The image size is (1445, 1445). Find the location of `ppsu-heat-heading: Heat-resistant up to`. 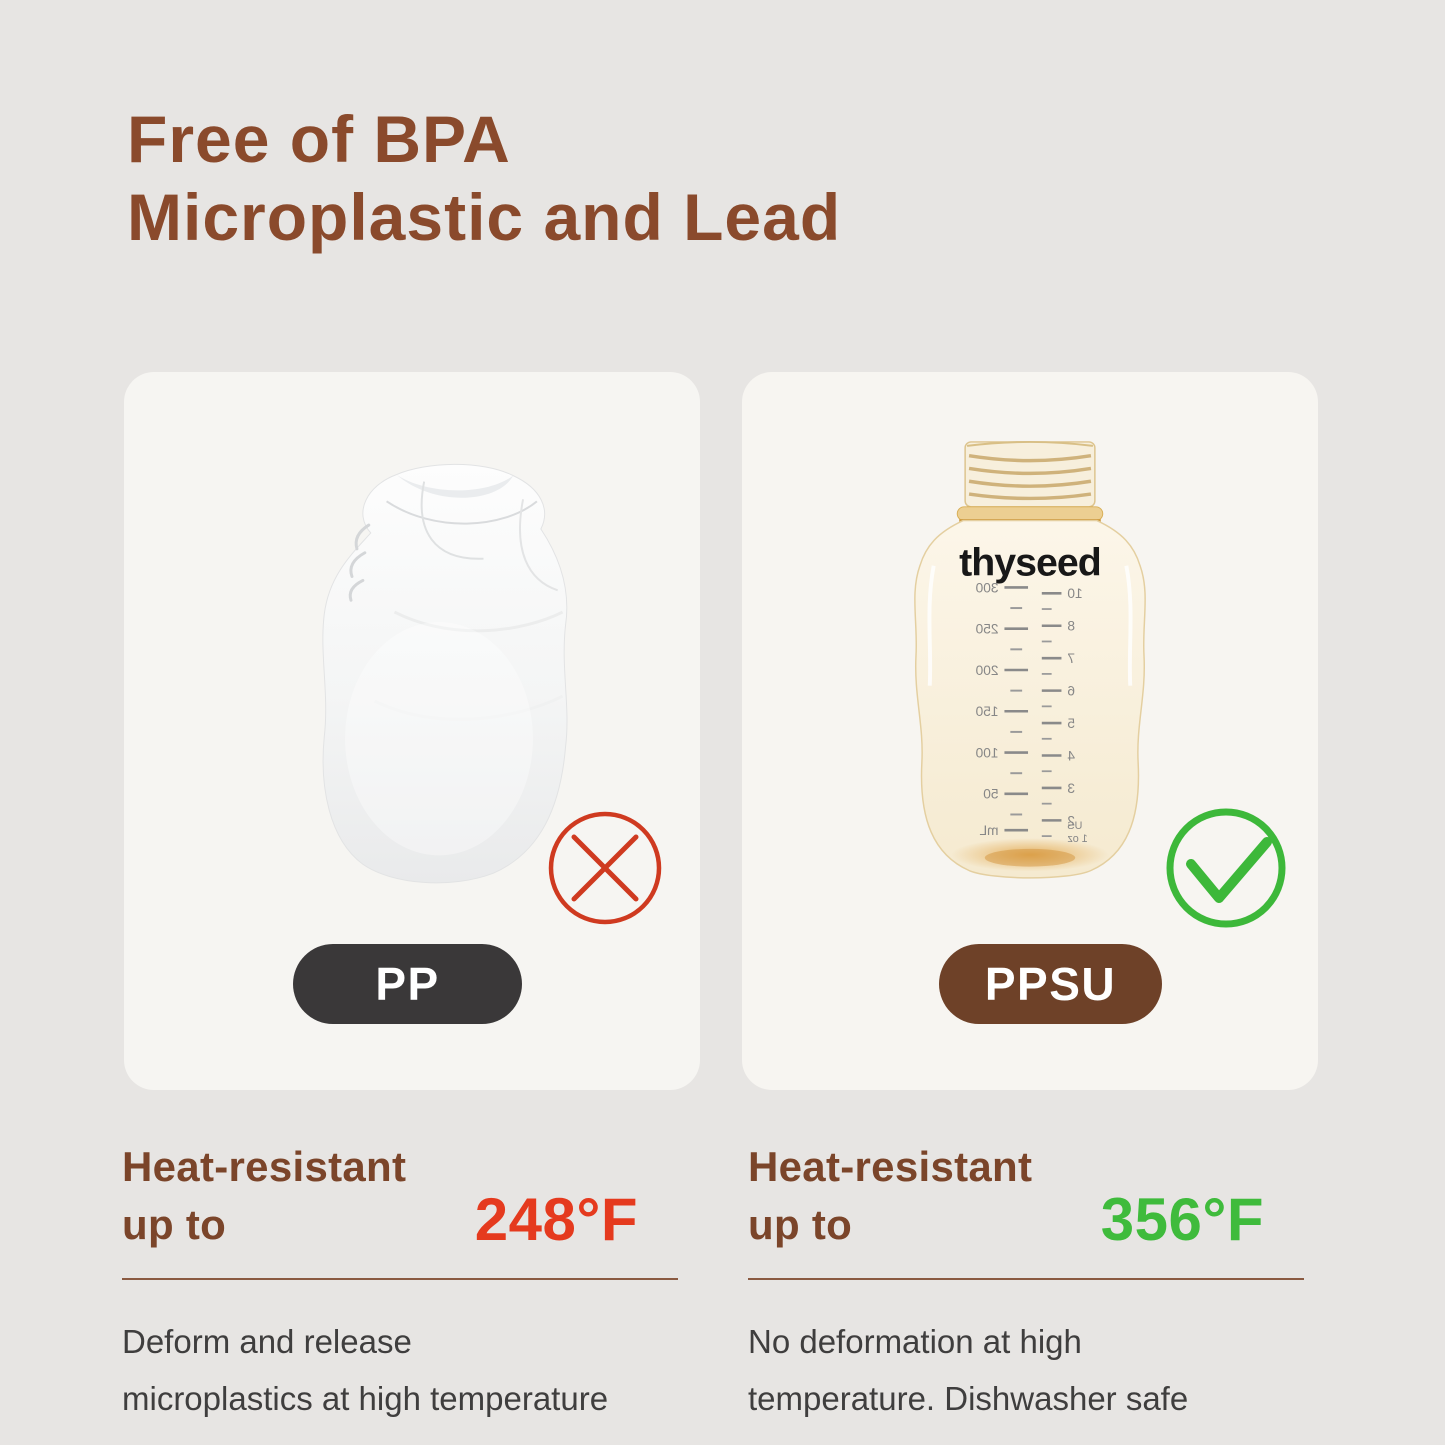

ppsu-heat-heading: Heat-resistant up to is located at coordinates (890, 1196).